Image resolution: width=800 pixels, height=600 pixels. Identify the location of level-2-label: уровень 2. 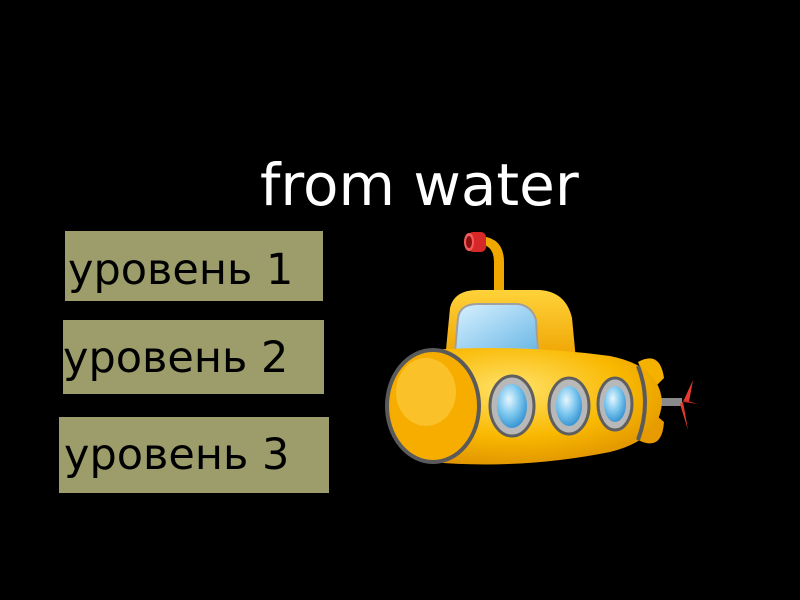
(176, 358).